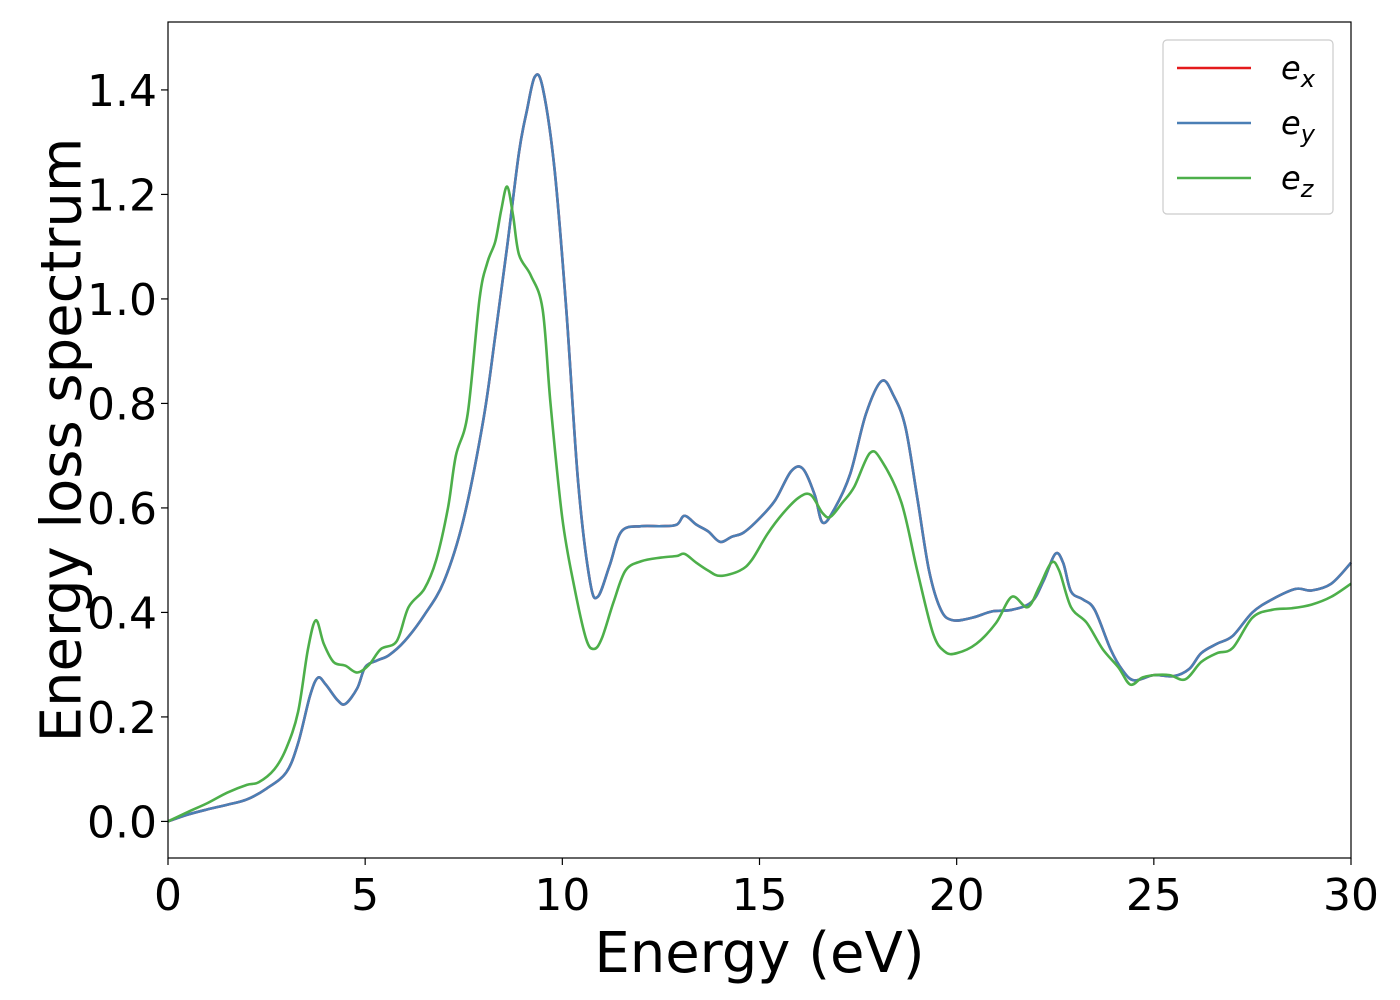 The width and height of the screenshot is (1400, 1000). Describe the element at coordinates (760, 895) in the screenshot. I see `x-tick-label: 15` at that location.